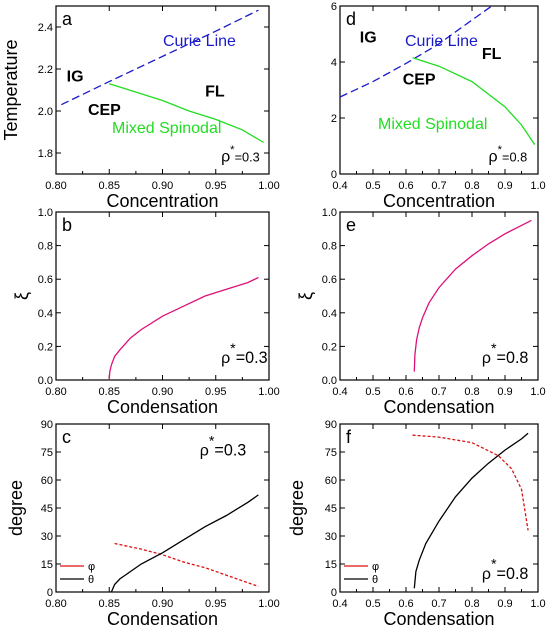  Describe the element at coordinates (47, 565) in the screenshot. I see `y-tick-label: 15` at that location.